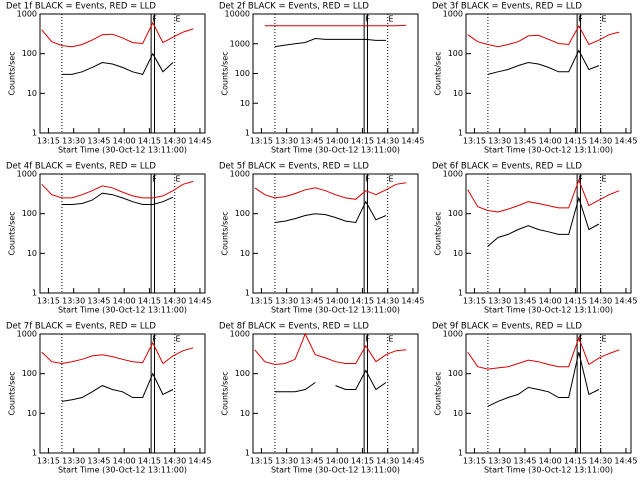  Describe the element at coordinates (294, 327) in the screenshot. I see `chart-title: Det 8f BLACK = Events, RED = LLD` at that location.